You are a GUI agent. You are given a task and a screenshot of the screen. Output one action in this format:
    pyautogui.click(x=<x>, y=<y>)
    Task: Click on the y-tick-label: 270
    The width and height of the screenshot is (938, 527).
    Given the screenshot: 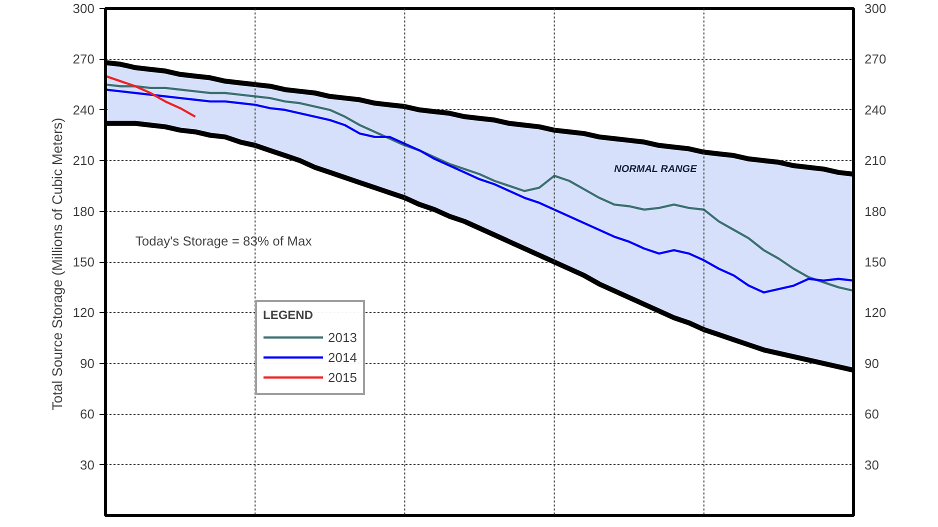 What is the action you would take?
    pyautogui.click(x=83, y=59)
    